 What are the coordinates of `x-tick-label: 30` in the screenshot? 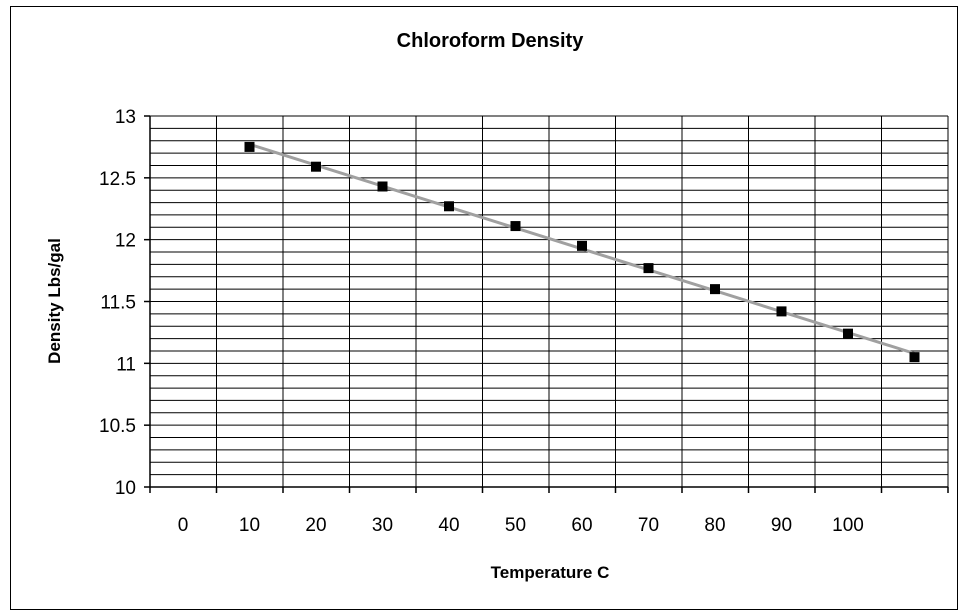 It's located at (382, 525).